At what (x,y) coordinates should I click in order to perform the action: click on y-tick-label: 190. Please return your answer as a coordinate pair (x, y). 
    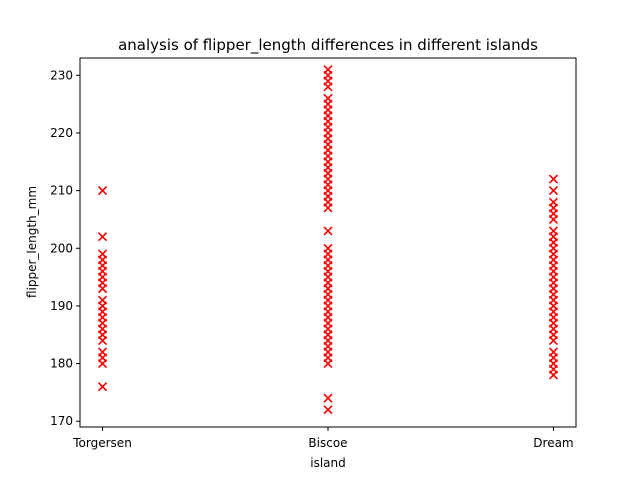
    Looking at the image, I should click on (61, 306).